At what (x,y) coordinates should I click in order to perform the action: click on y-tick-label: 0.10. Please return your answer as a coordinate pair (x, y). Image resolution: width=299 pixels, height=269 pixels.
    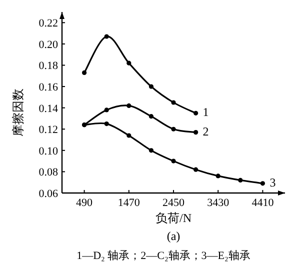
    Looking at the image, I should click on (48, 151).